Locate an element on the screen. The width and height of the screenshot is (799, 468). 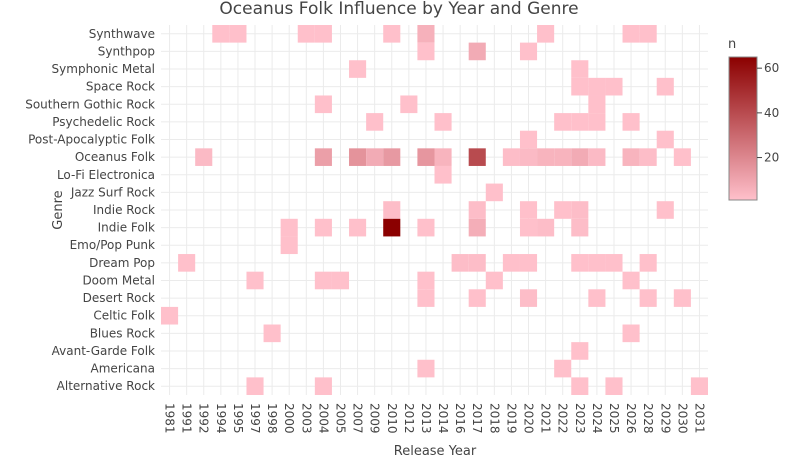
y-tick-label: Blues Rock is located at coordinates (122, 333).